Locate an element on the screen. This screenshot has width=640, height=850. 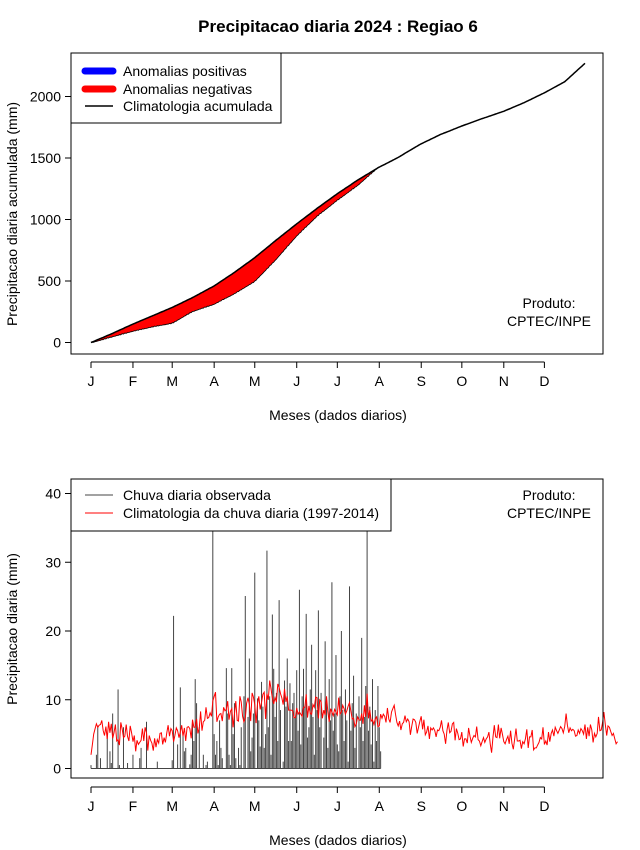
y-tick-label: 30 is located at coordinates (53, 562).